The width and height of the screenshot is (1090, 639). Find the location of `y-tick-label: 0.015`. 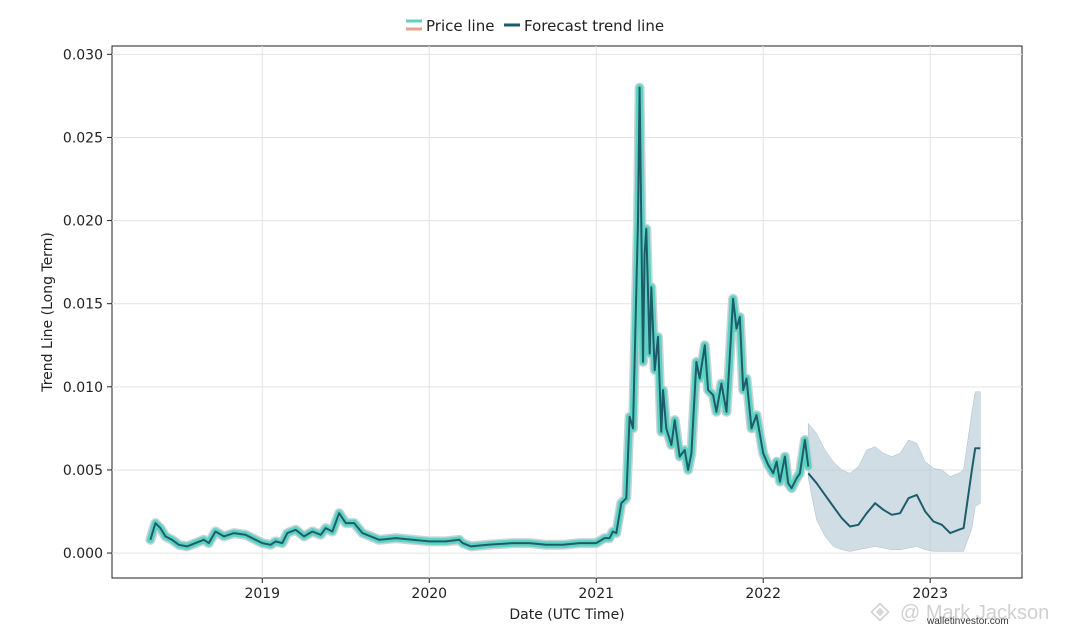

y-tick-label: 0.015 is located at coordinates (83, 305).